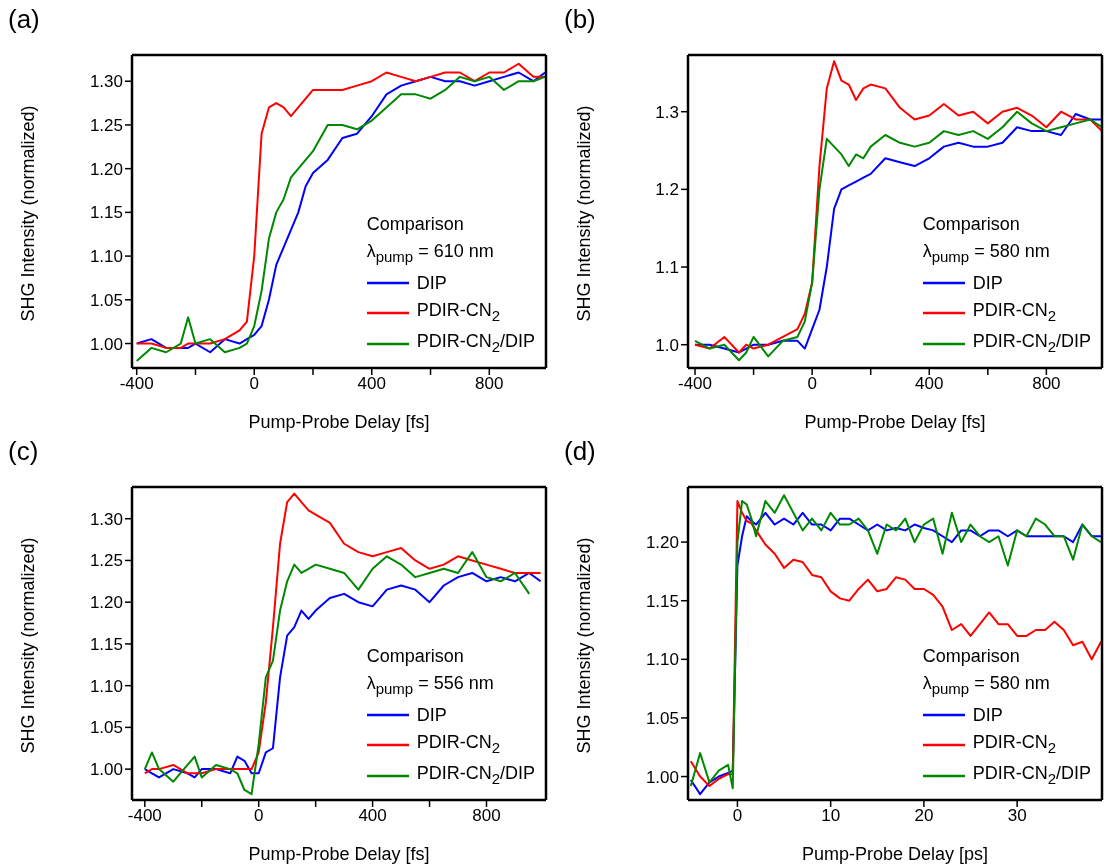 The height and width of the screenshot is (865, 1111). Describe the element at coordinates (924, 816) in the screenshot. I see `x-tick-label: 20` at that location.